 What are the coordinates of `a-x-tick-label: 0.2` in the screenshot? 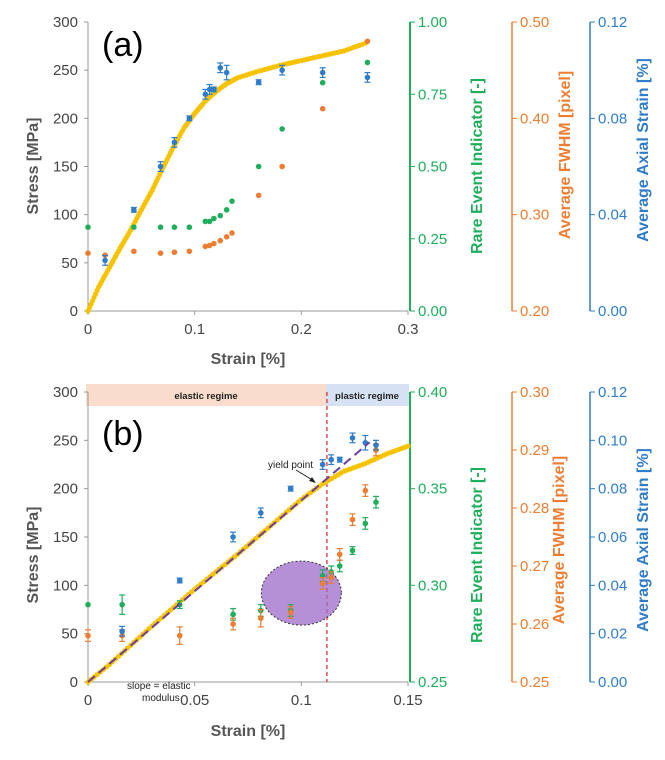 It's located at (301, 329).